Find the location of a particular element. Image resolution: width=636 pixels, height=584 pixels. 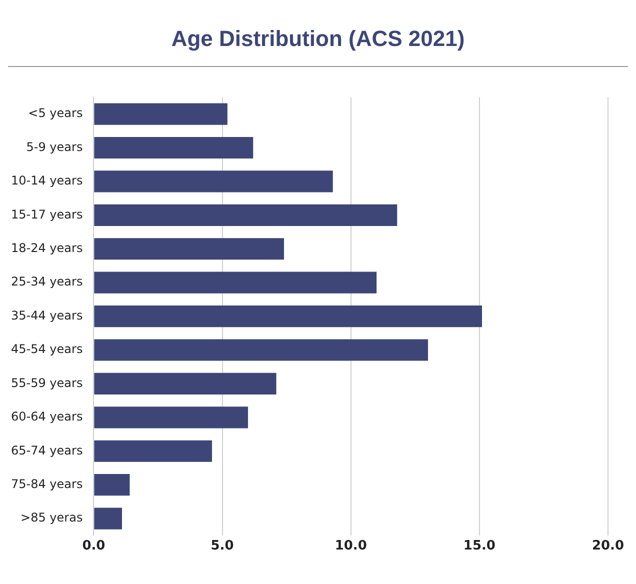

y-tick-label: 55-59 years is located at coordinates (46, 383).